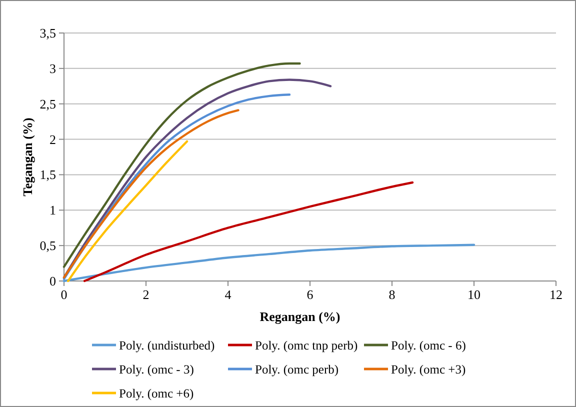 This screenshot has height=407, width=576. What do you see at coordinates (53, 210) in the screenshot?
I see `y-tick-label: 1` at bounding box center [53, 210].